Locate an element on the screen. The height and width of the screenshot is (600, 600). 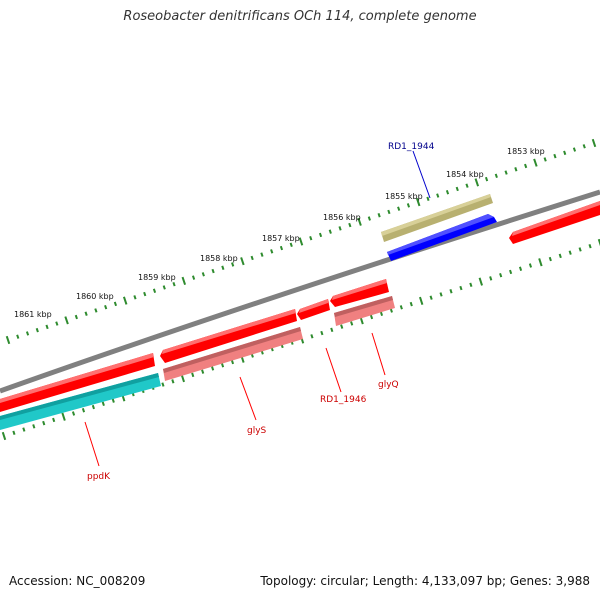
gene-pink-glys is located at coordinates (233, 354).